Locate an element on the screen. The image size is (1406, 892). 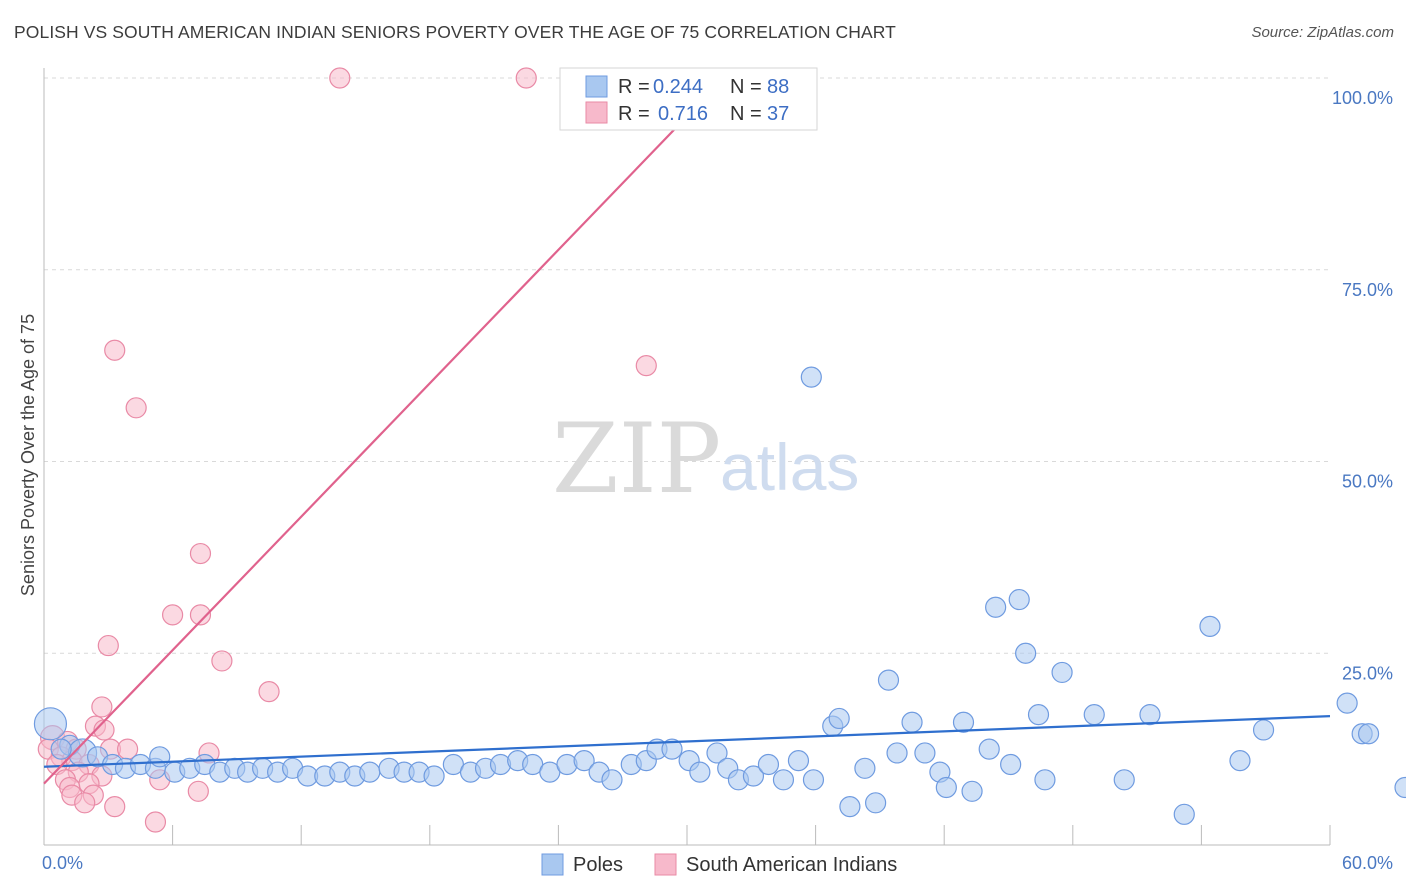
legend-n-label-sai: N = is located at coordinates (746, 114).